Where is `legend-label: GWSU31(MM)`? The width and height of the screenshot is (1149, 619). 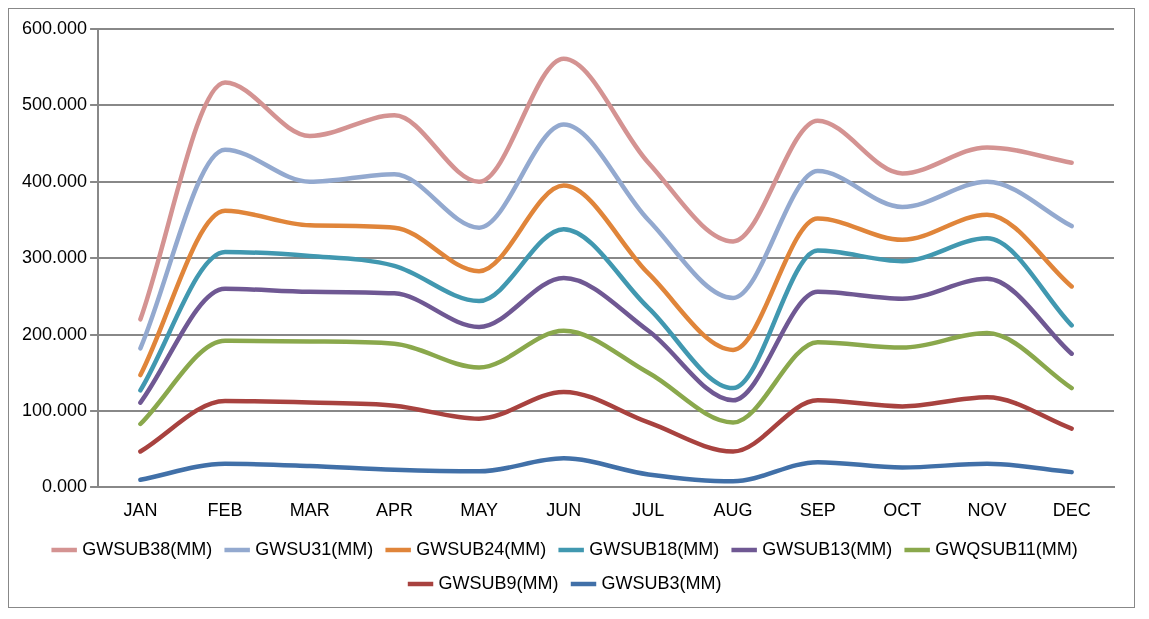
legend-label: GWSU31(MM) is located at coordinates (314, 548).